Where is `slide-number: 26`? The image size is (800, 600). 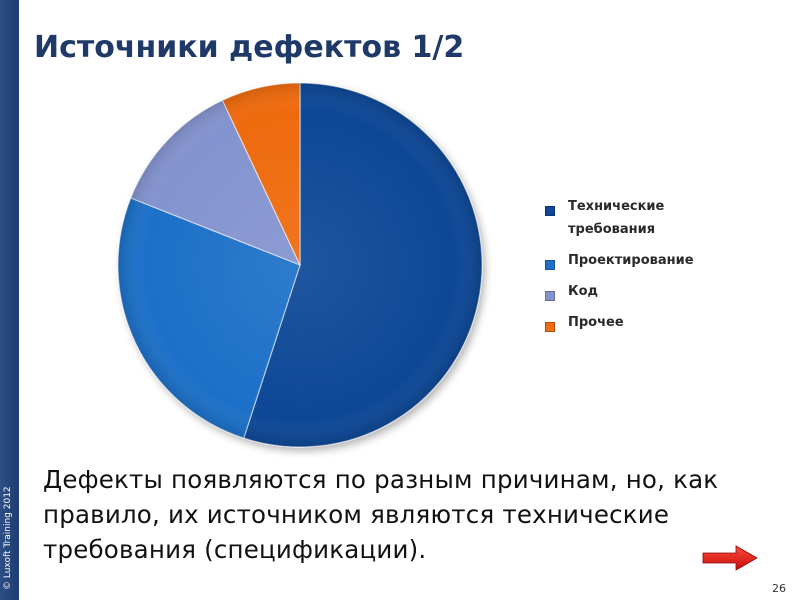
slide-number: 26 is located at coordinates (779, 588).